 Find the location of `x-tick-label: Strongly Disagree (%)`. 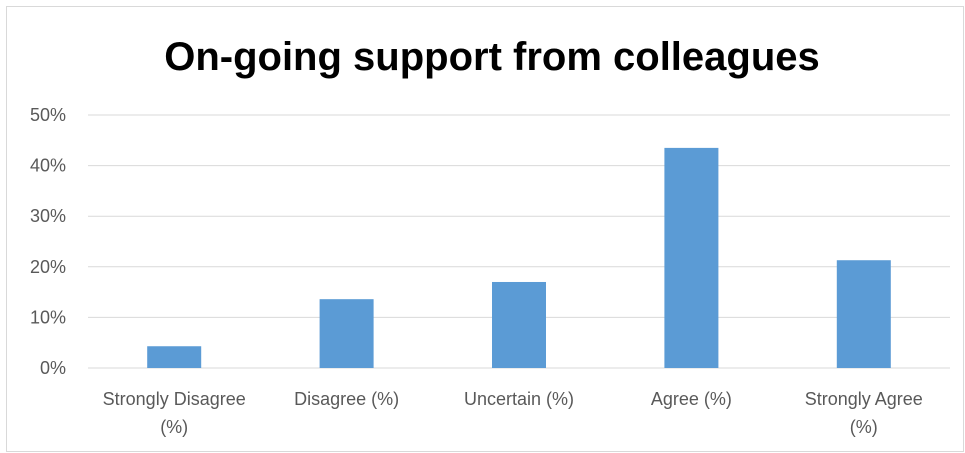

x-tick-label: Strongly Disagree (%) is located at coordinates (174, 413).